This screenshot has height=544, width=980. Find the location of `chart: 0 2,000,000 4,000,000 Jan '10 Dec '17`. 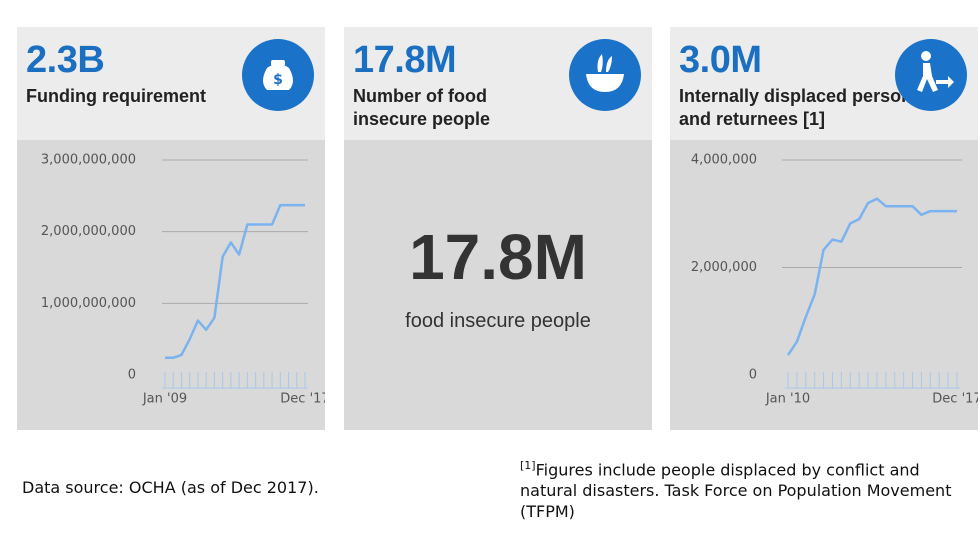

chart: 0 2,000,000 4,000,000 Jan '10 Dec '17 is located at coordinates (834, 280).